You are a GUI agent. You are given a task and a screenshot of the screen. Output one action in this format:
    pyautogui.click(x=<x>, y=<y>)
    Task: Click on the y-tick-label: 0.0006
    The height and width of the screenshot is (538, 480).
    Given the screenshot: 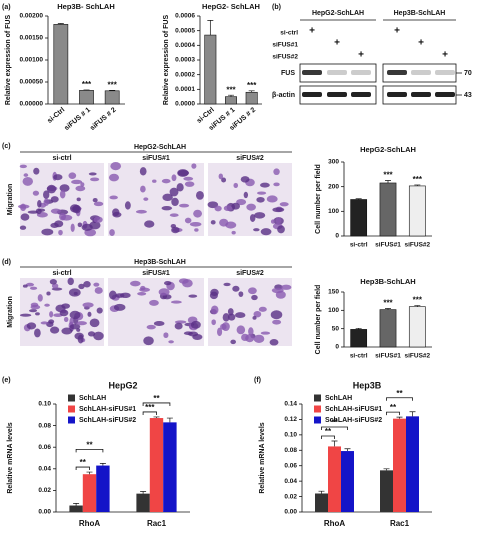 What is the action you would take?
    pyautogui.click(x=185, y=16)
    